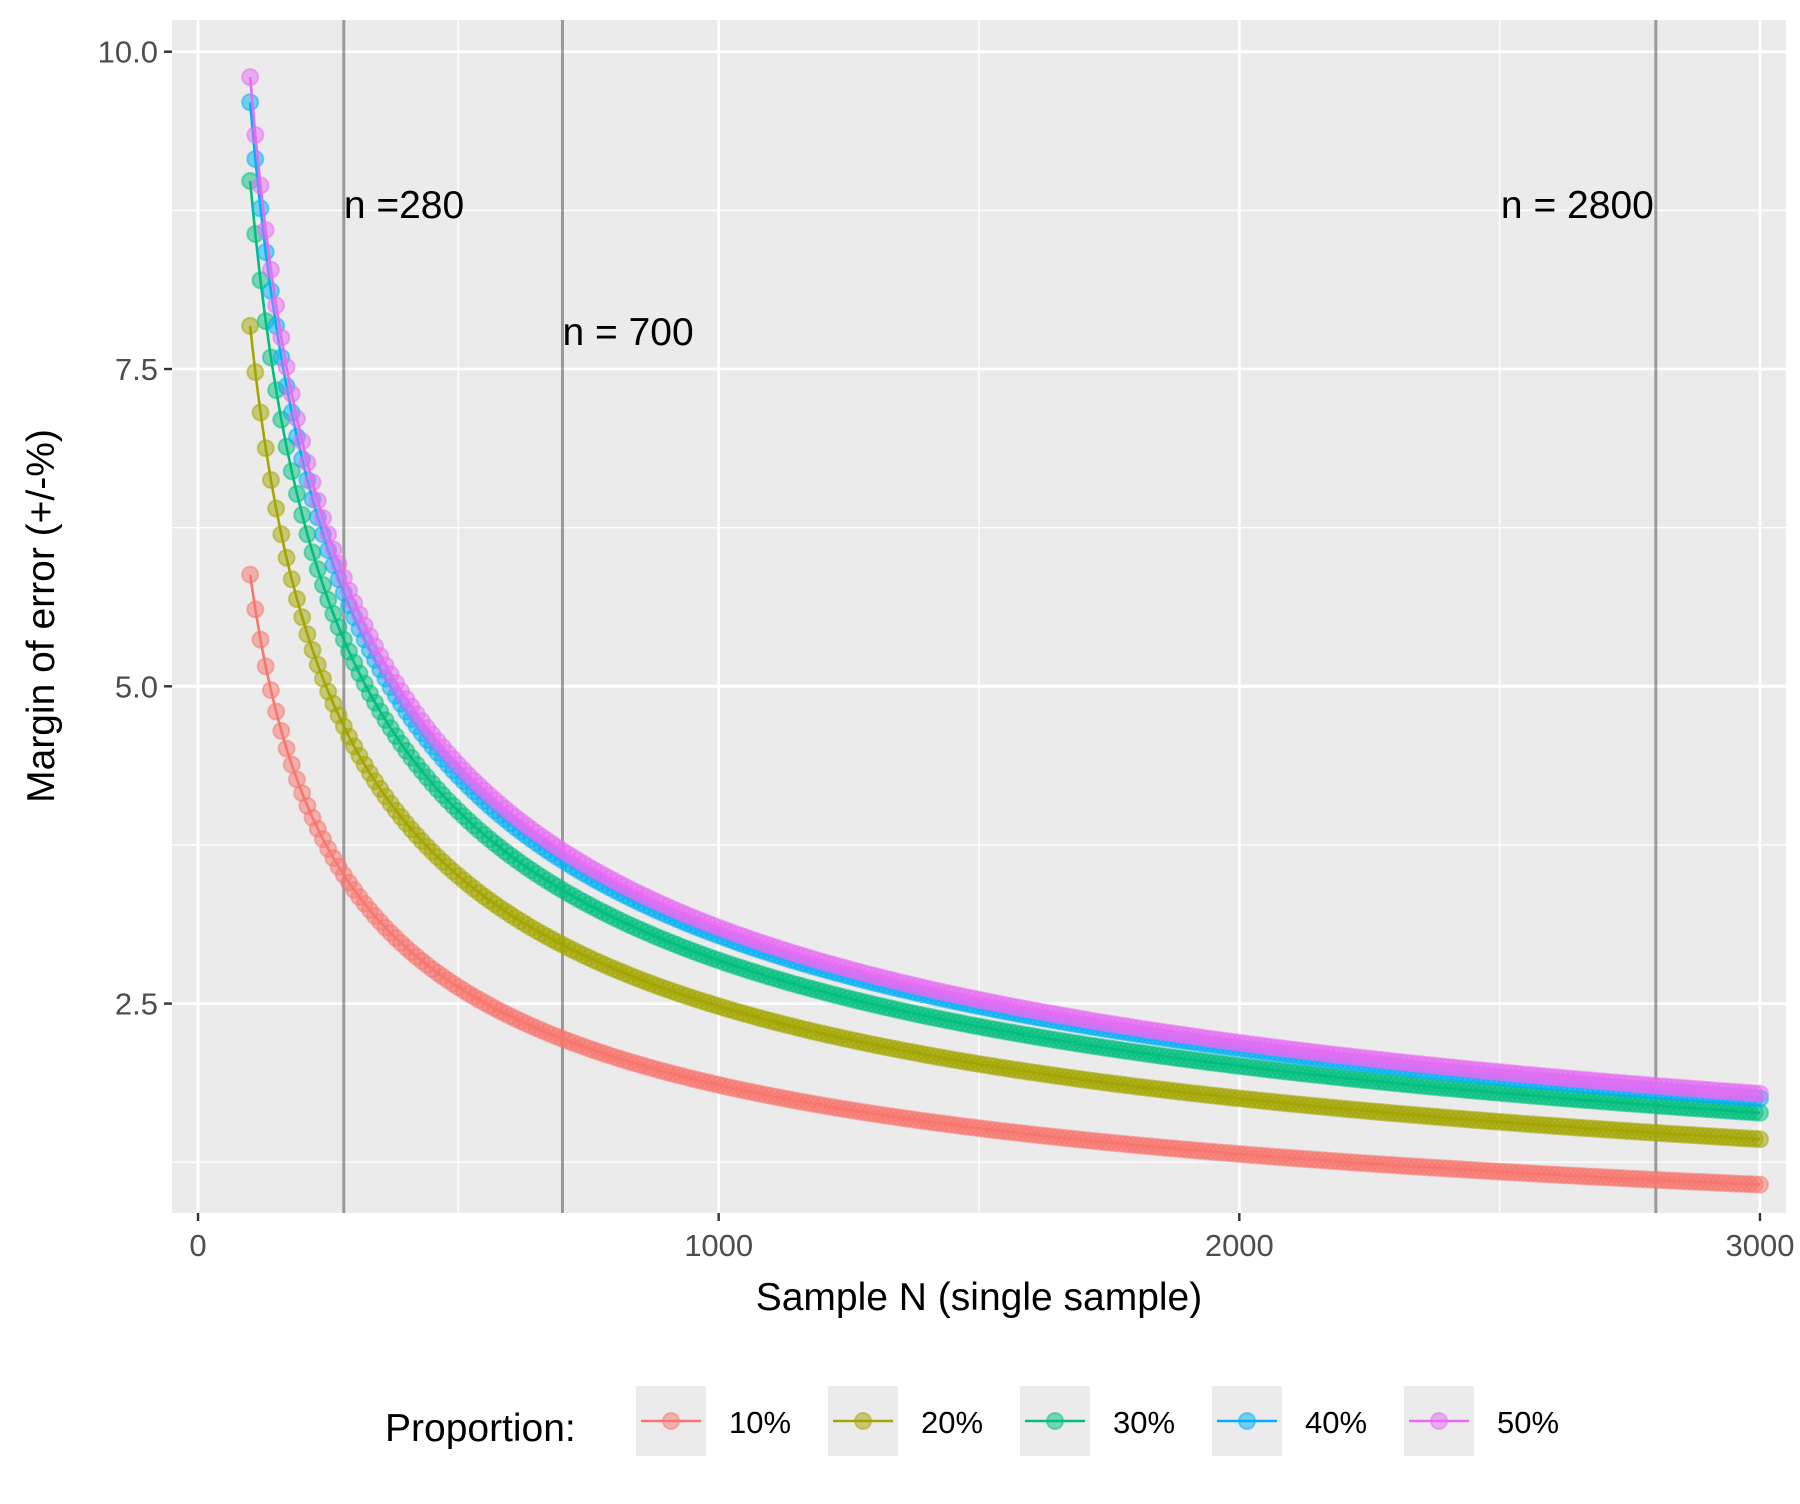 The image size is (1800, 1504). What do you see at coordinates (136, 1004) in the screenshot?
I see `y-tick-label: 2.5` at bounding box center [136, 1004].